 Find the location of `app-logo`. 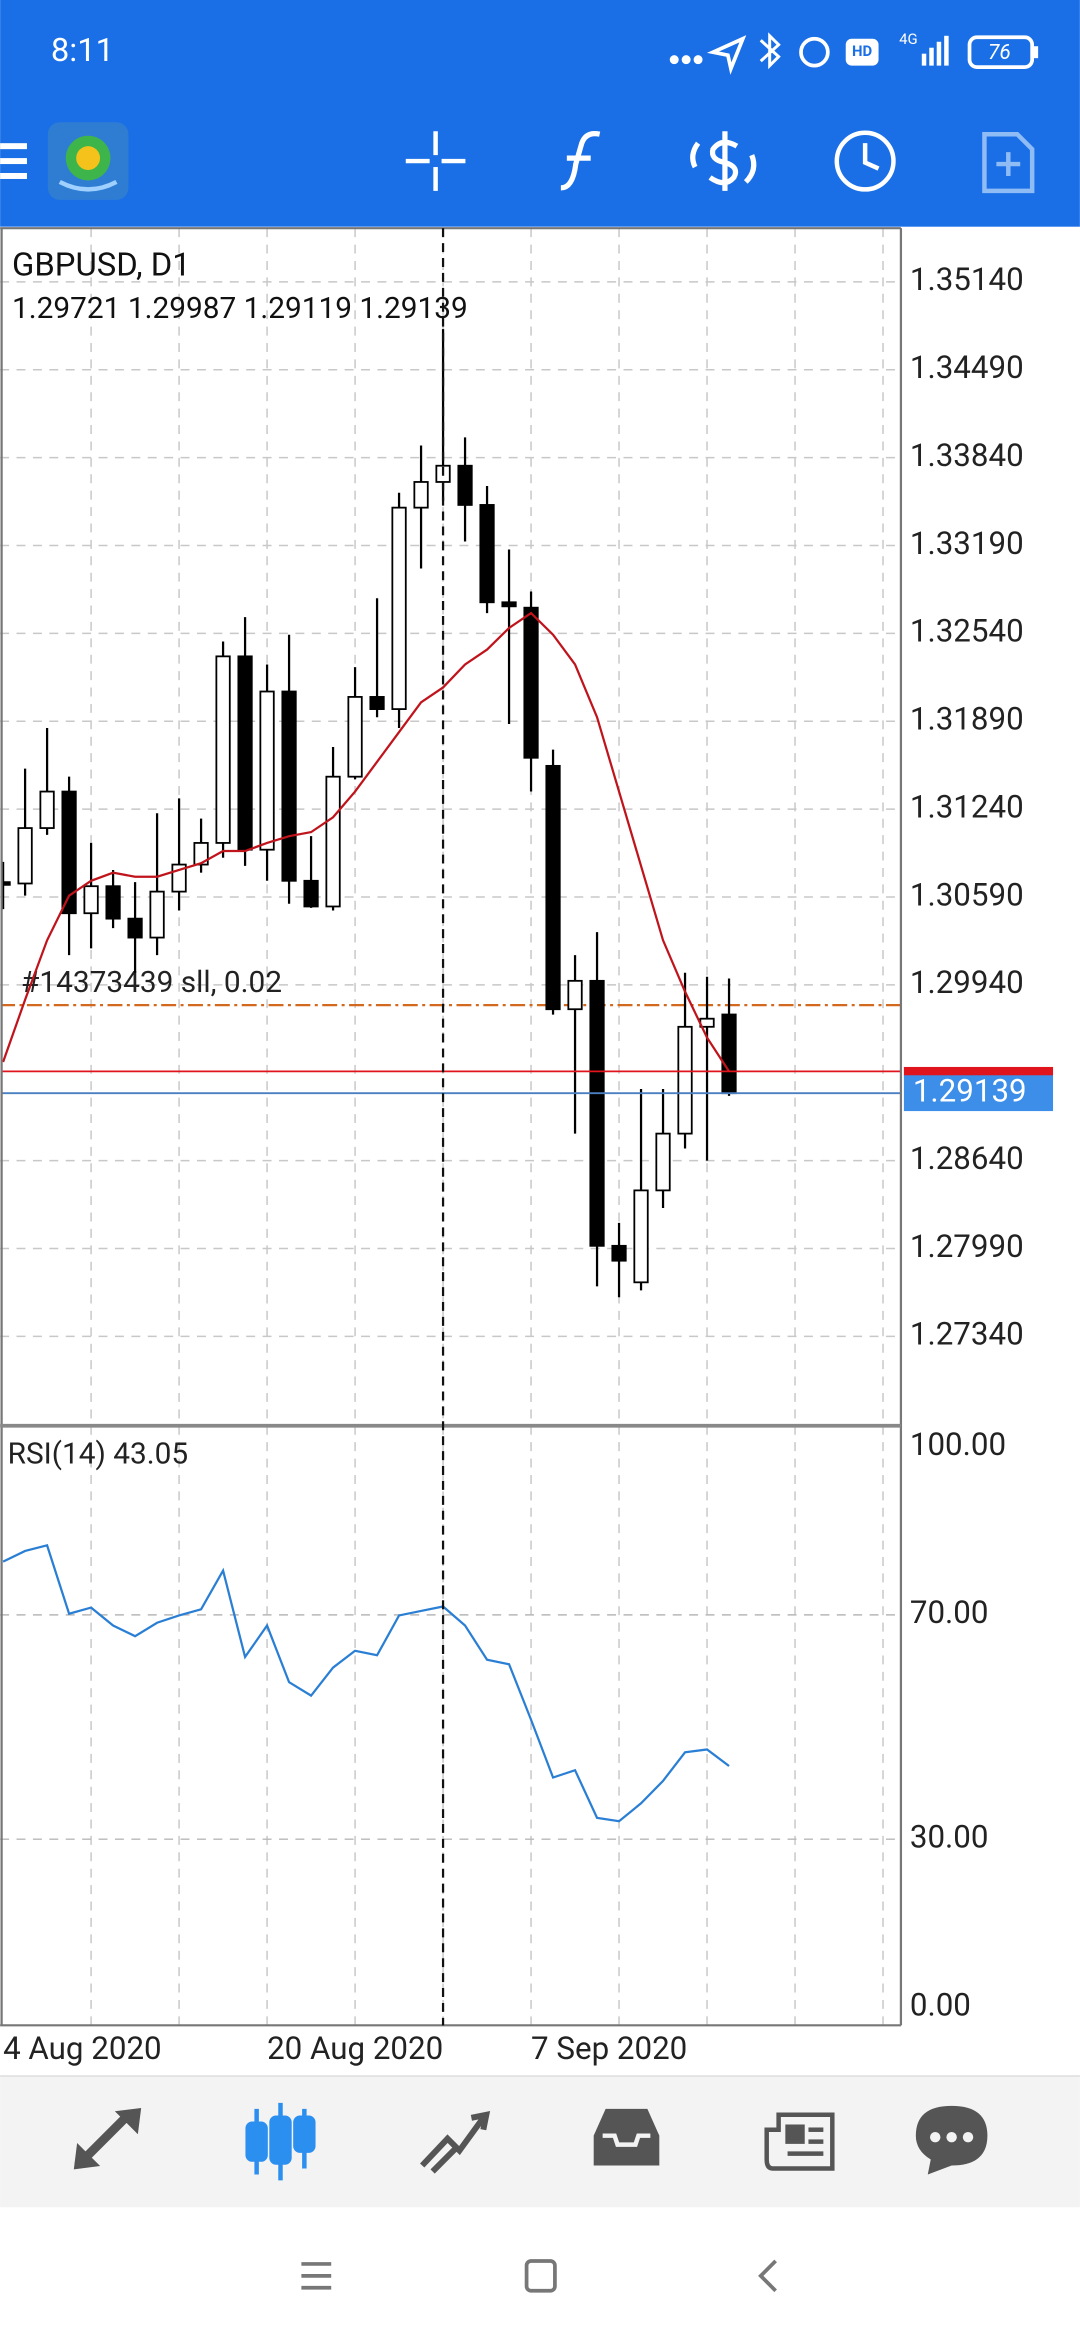

app-logo is located at coordinates (88, 161).